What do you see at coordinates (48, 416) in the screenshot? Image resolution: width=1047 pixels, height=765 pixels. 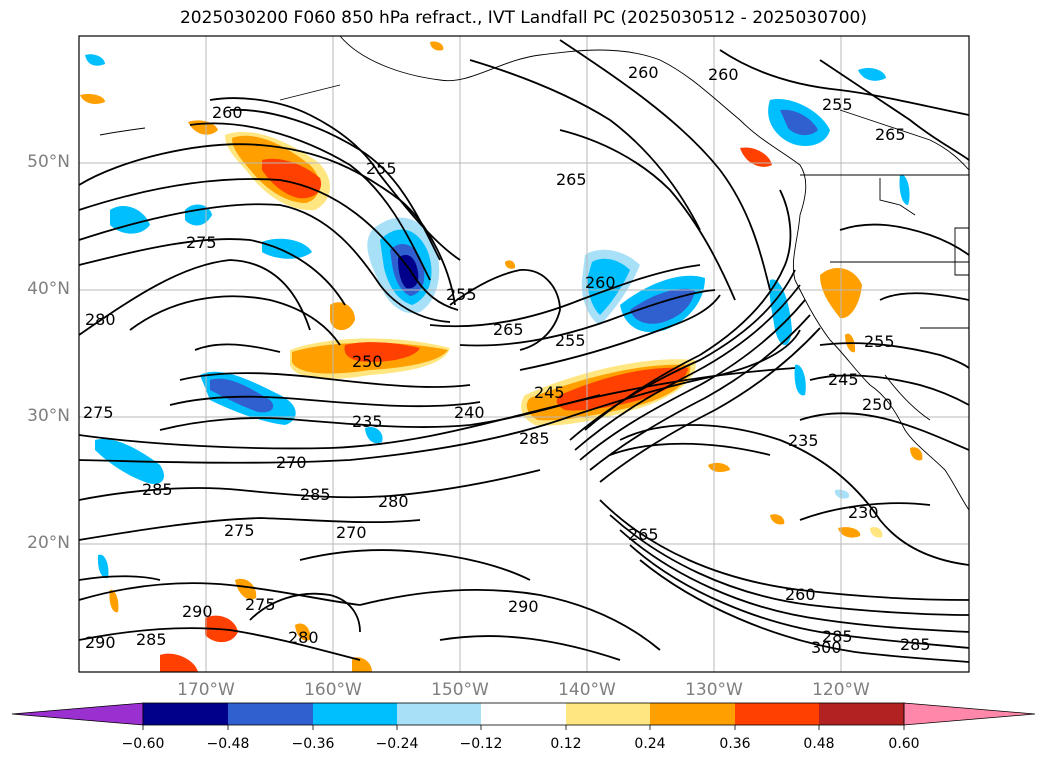 I see `latitude-label-30n: 30°N` at bounding box center [48, 416].